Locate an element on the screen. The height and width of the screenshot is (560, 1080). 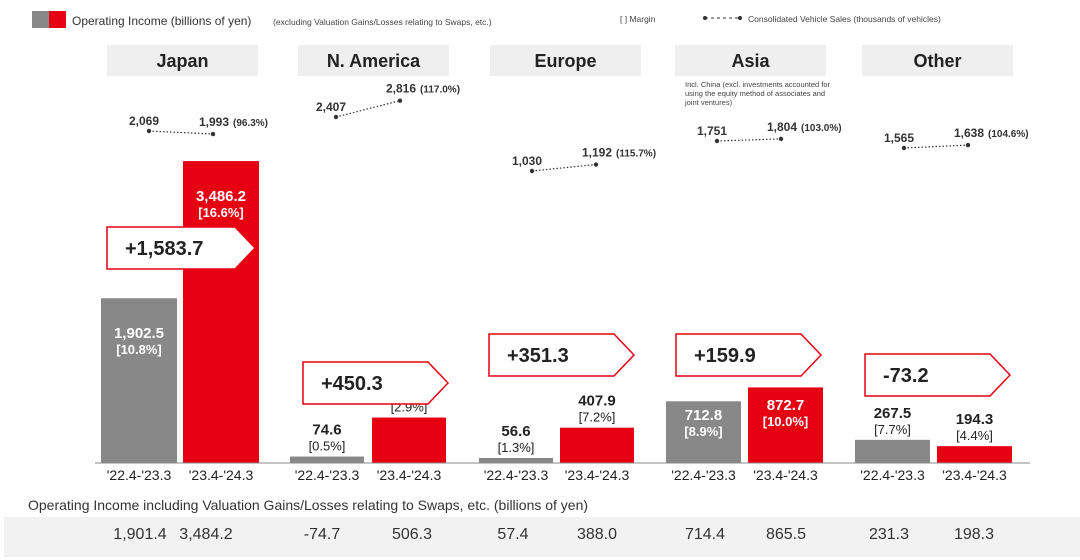
bar-value-label: 712.8 is located at coordinates (704, 415).